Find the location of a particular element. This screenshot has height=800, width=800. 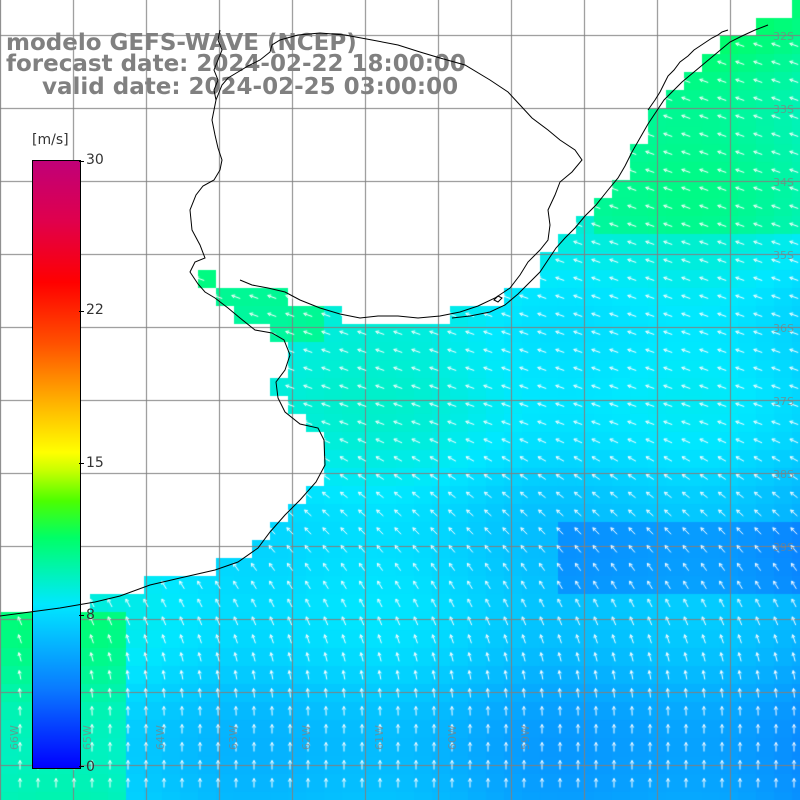

longitude-label: 59W is located at coordinates (525, 737).